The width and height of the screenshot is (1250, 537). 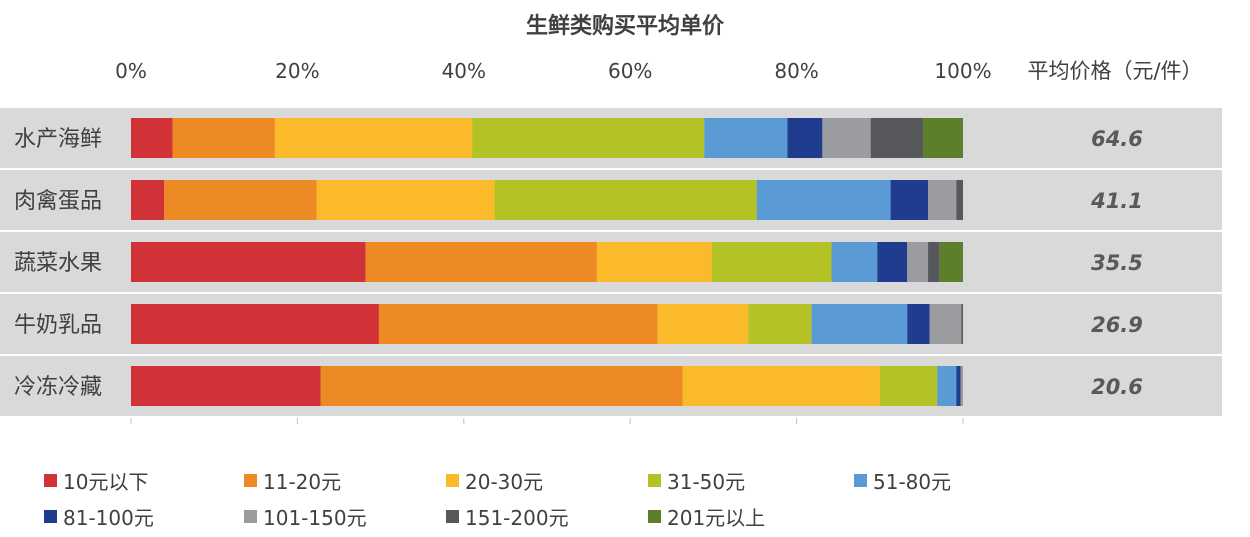 What do you see at coordinates (464, 71) in the screenshot?
I see `x-tick-label: 40%` at bounding box center [464, 71].